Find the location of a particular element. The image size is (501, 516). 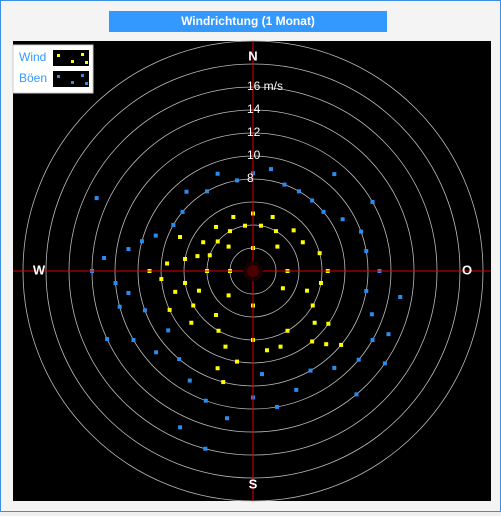

legend-items: Wind Böen is located at coordinates (54, 68).